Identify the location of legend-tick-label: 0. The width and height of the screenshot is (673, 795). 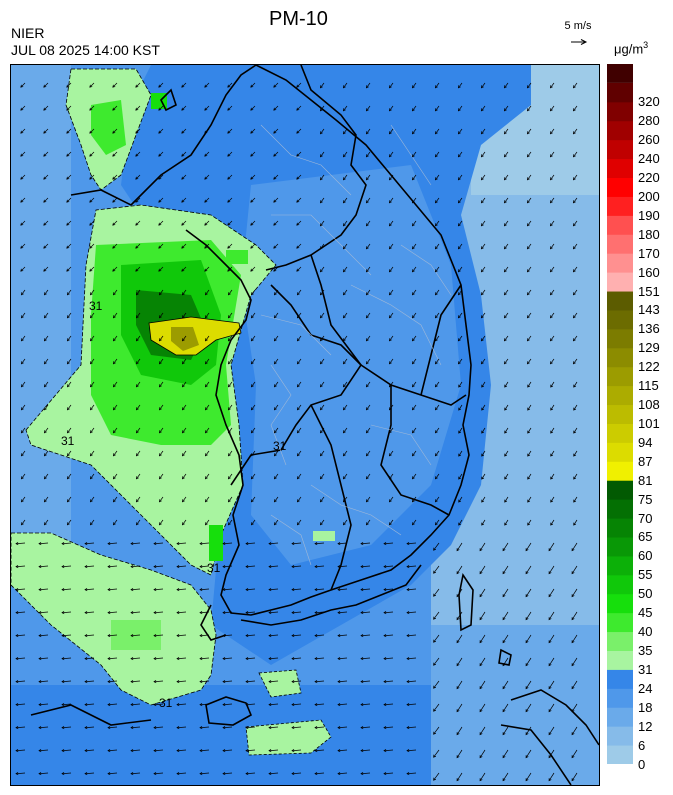
(642, 764).